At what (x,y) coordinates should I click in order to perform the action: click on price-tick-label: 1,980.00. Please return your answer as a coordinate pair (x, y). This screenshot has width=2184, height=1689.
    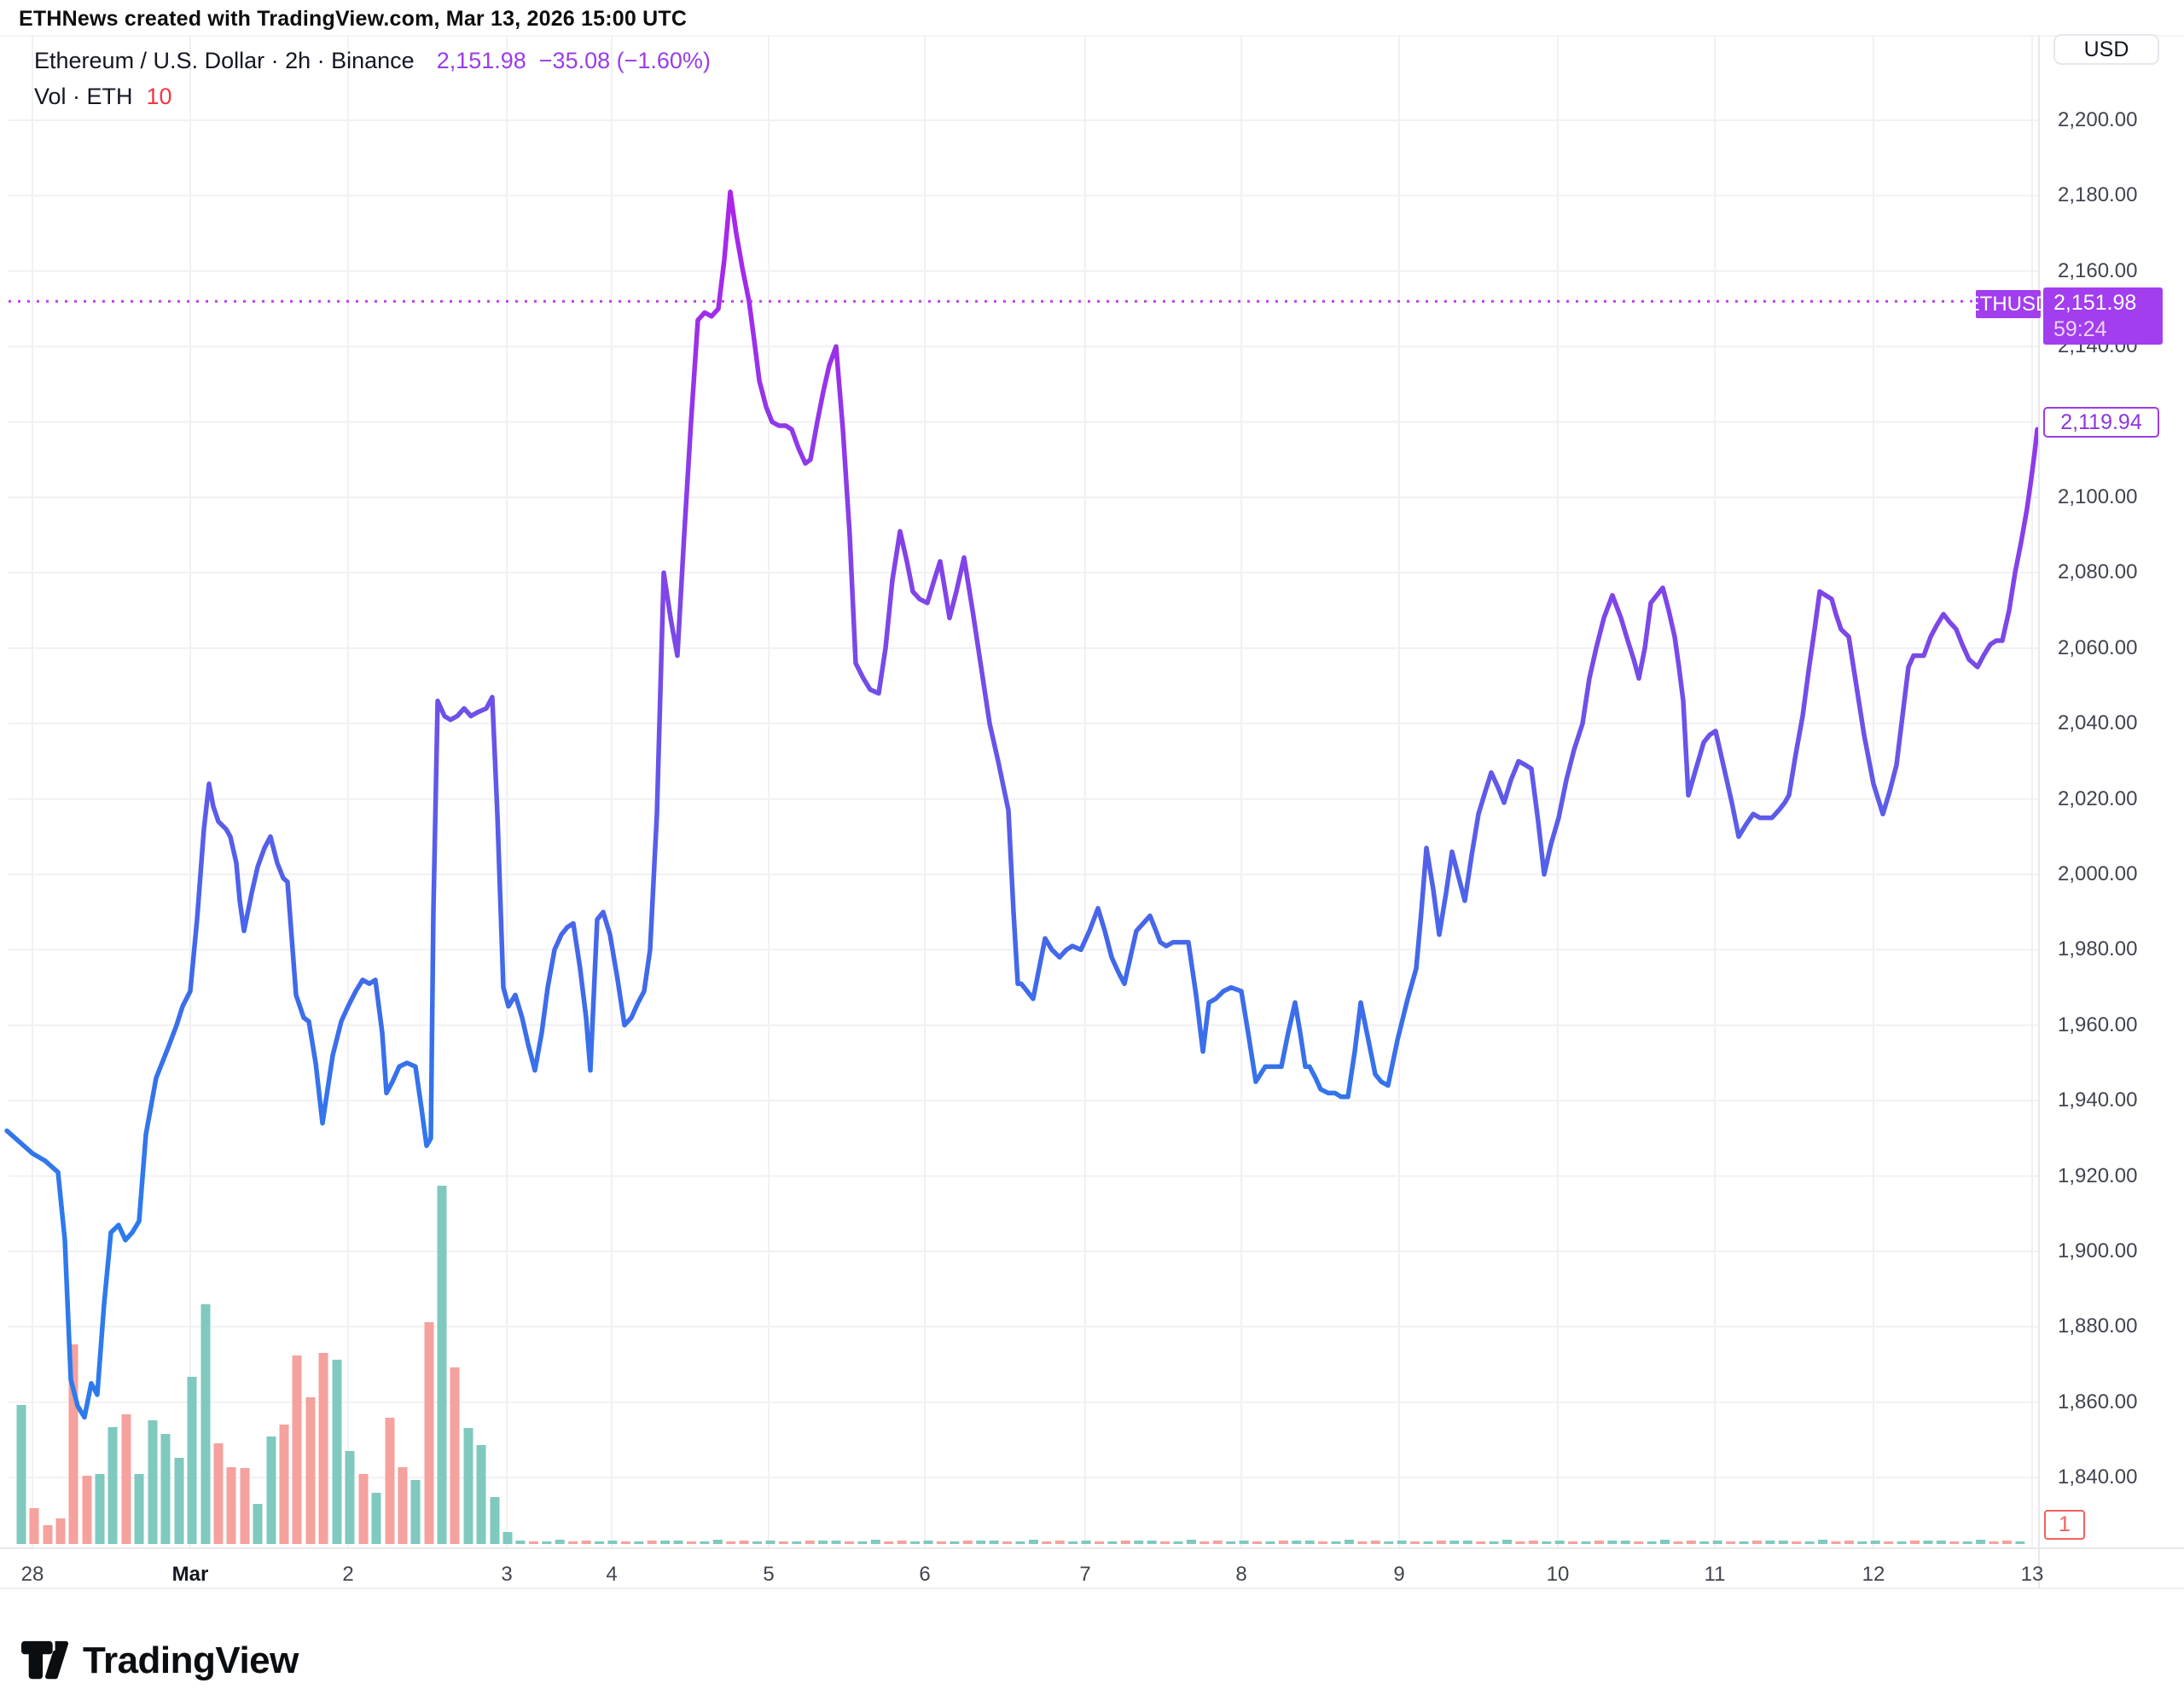
    Looking at the image, I should click on (2098, 949).